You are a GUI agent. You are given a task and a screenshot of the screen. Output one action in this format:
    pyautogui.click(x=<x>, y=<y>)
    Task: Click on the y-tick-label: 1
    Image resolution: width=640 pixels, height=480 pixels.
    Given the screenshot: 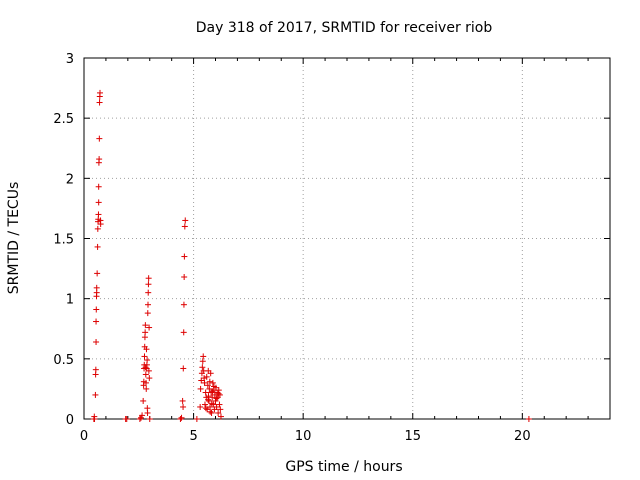 What is the action you would take?
    pyautogui.click(x=70, y=300)
    